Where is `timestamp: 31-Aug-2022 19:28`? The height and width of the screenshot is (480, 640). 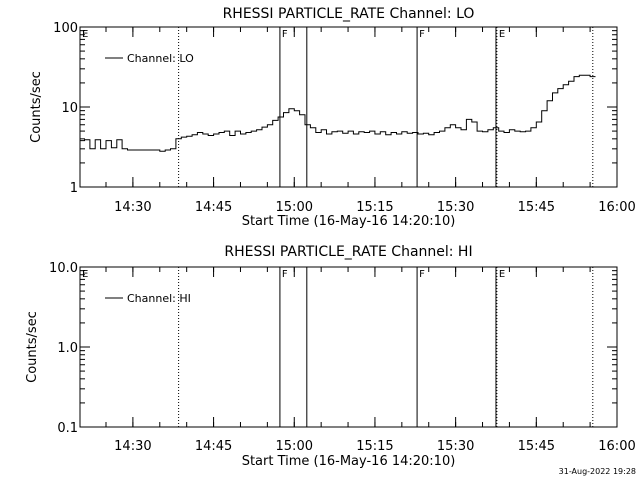
timestamp: 31-Aug-2022 19:28 is located at coordinates (597, 471).